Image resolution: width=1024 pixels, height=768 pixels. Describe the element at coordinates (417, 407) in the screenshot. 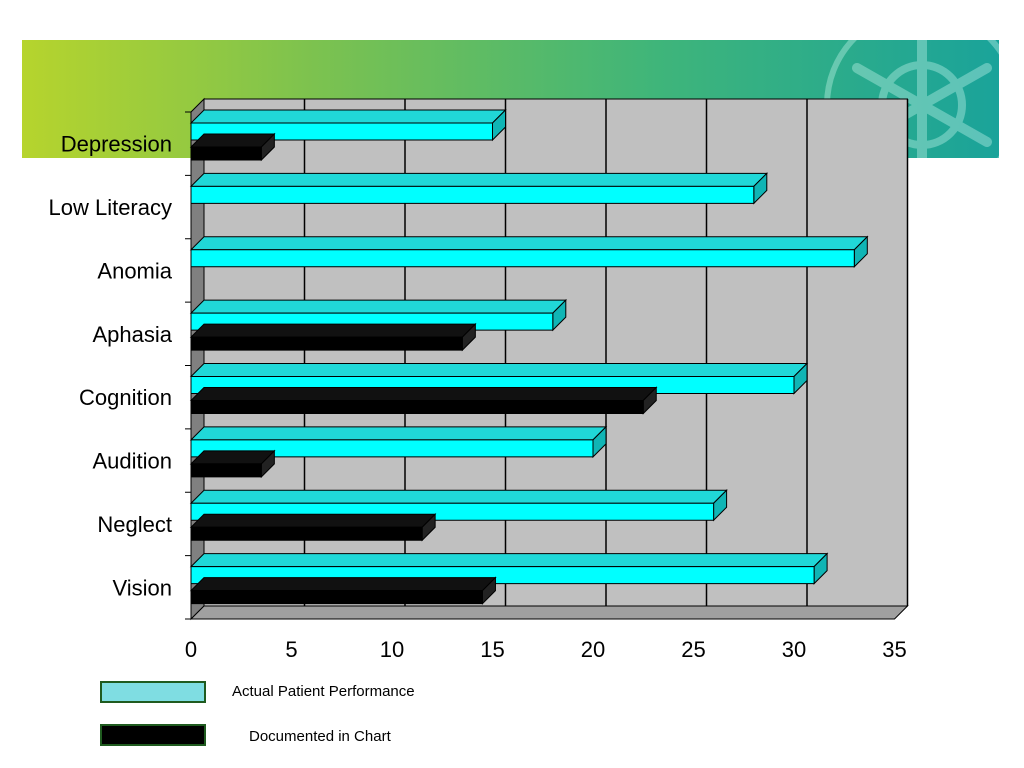

I see `bar-documented-cognition-front` at that location.